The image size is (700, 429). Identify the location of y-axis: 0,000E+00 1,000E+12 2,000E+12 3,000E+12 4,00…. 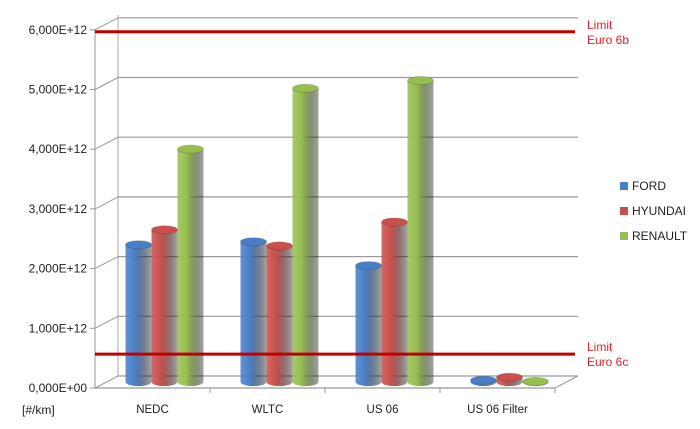
(58, 209).